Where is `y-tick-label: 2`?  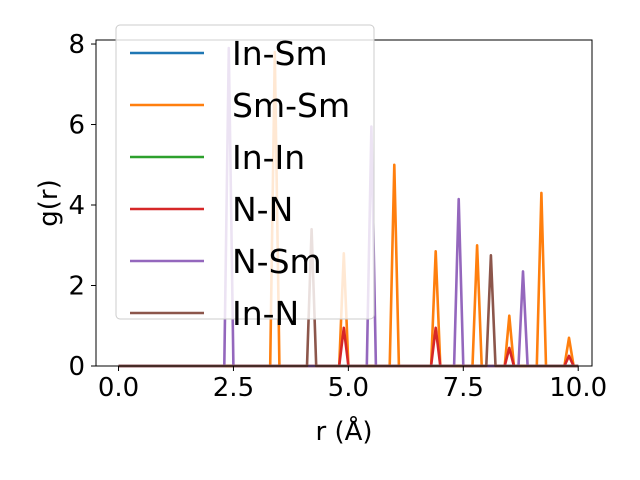 y-tick-label: 2 is located at coordinates (76, 287).